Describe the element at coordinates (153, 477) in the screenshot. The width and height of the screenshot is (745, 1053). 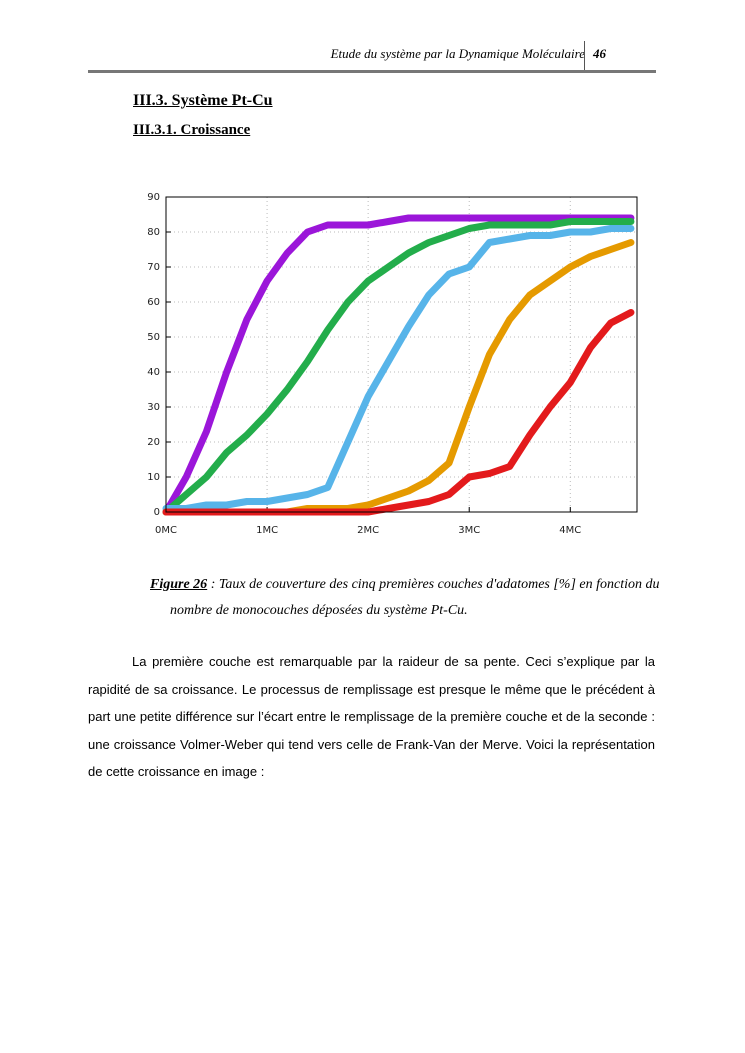
I see `y-tick-label: 10` at that location.